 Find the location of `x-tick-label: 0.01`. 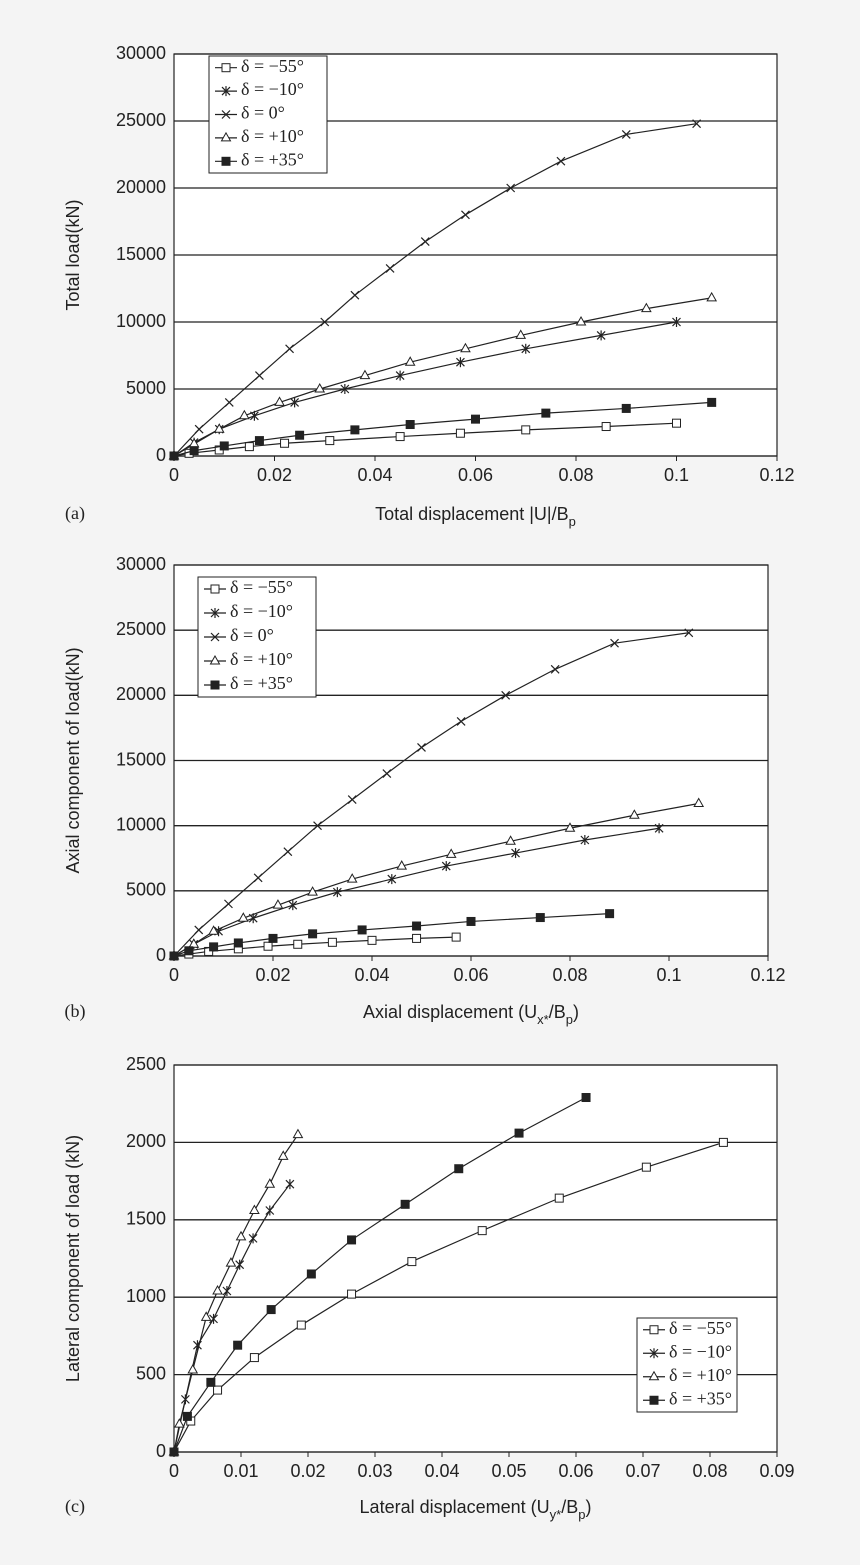

x-tick-label: 0.01 is located at coordinates (240, 1471).